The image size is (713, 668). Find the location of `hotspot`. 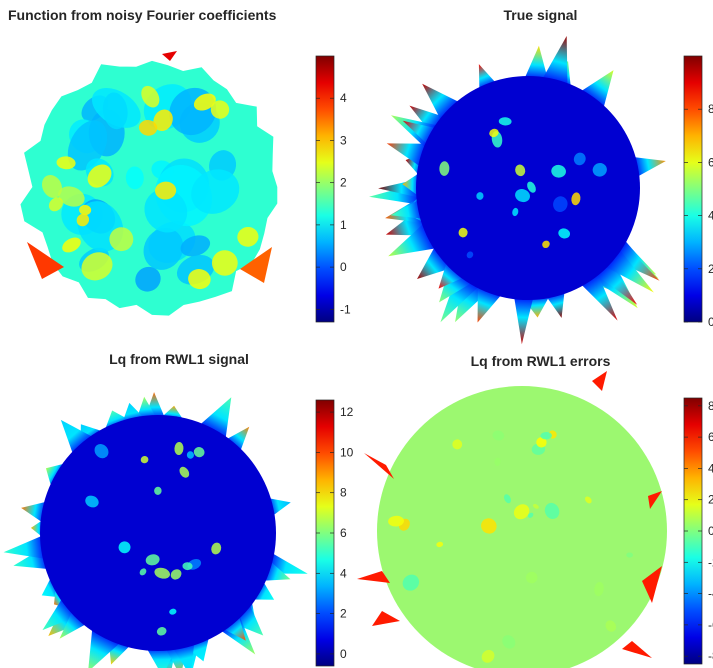

hotspot is located at coordinates (169, 56).